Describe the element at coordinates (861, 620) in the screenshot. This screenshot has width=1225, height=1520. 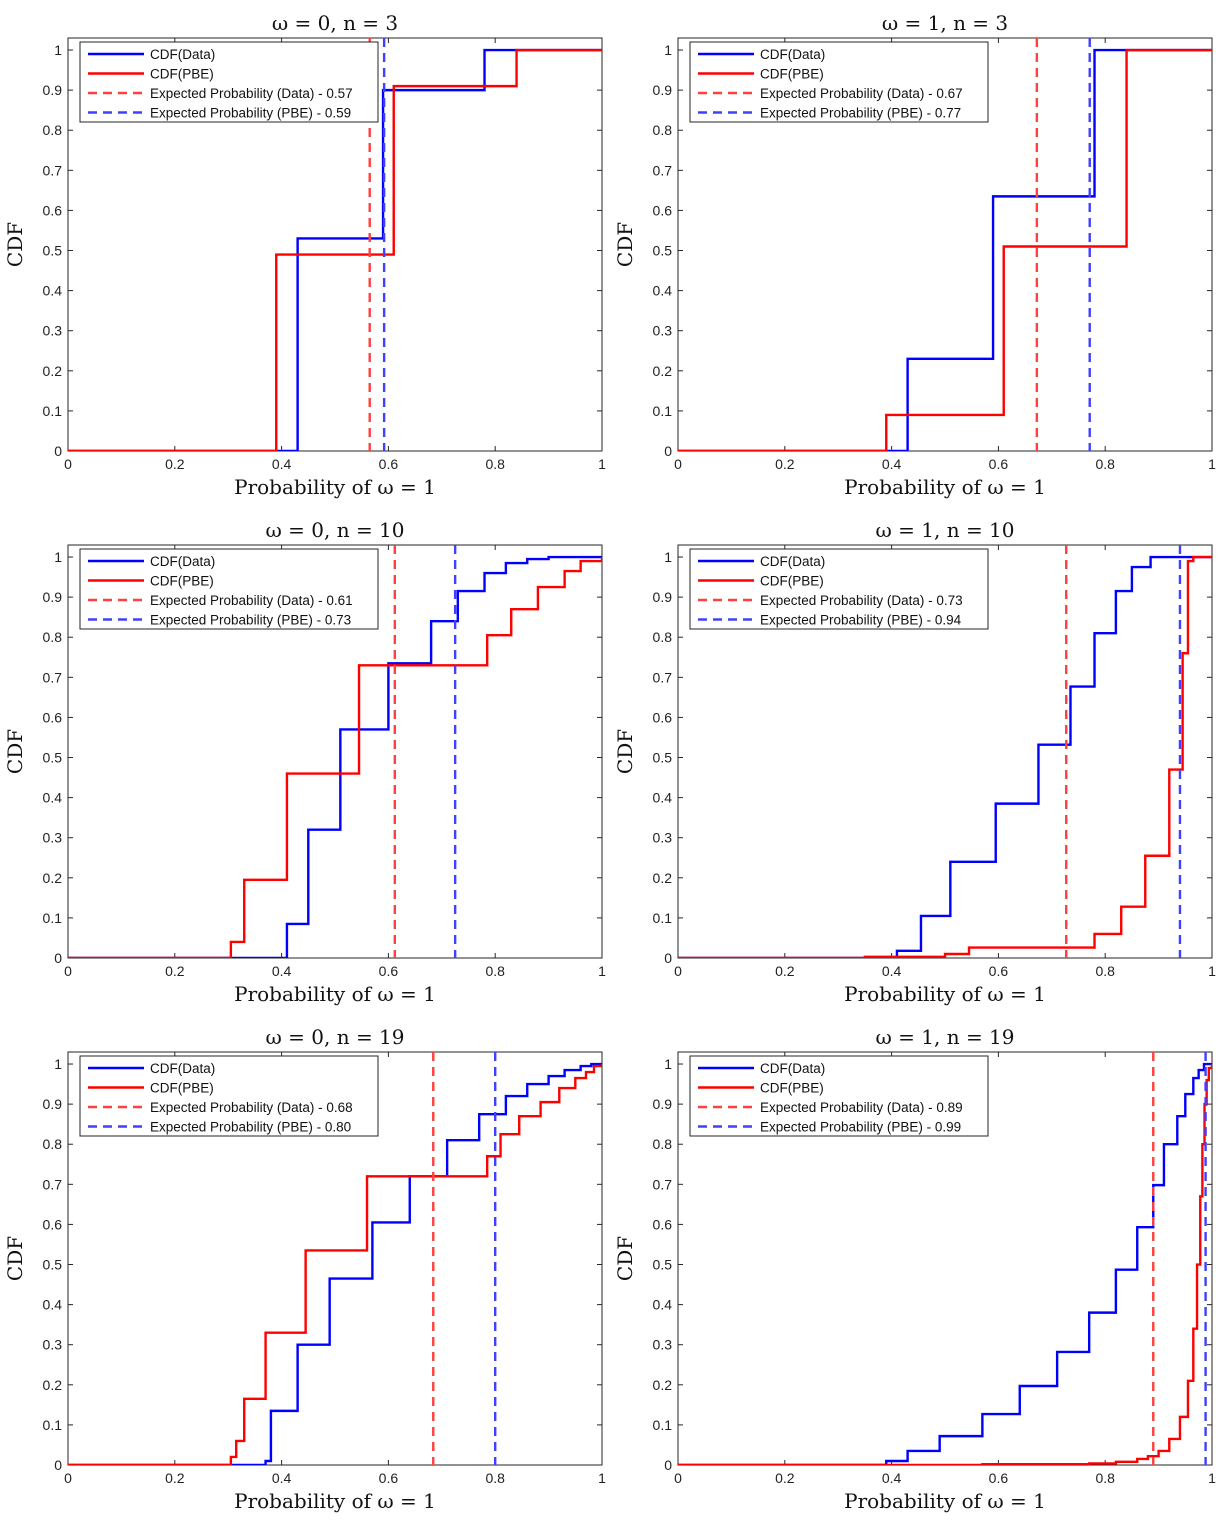
I see `legend-label: Expected Probability (PBE) - 0.94` at that location.